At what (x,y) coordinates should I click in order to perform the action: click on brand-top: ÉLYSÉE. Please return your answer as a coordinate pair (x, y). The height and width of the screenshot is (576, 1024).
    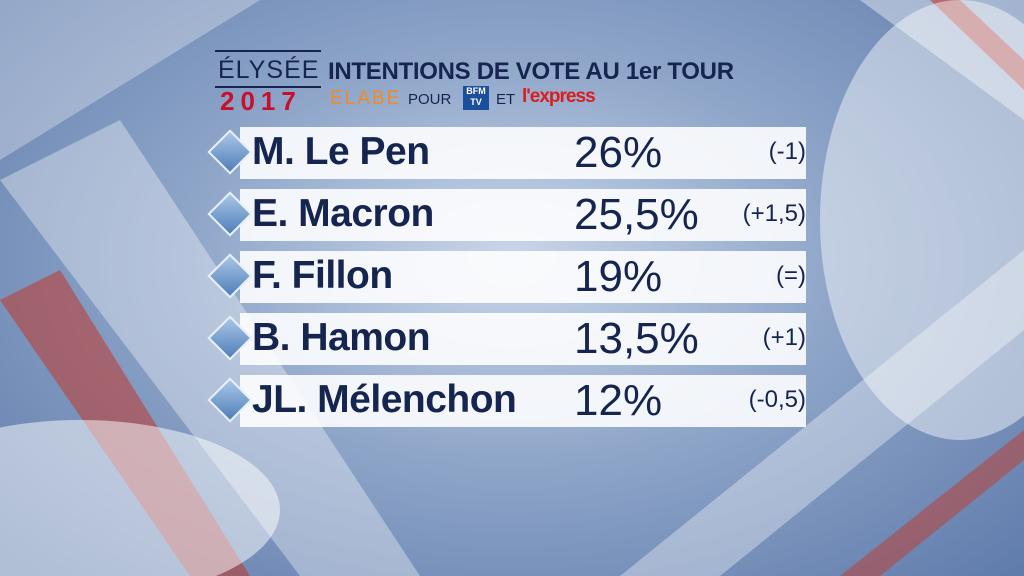
    Looking at the image, I should click on (269, 70).